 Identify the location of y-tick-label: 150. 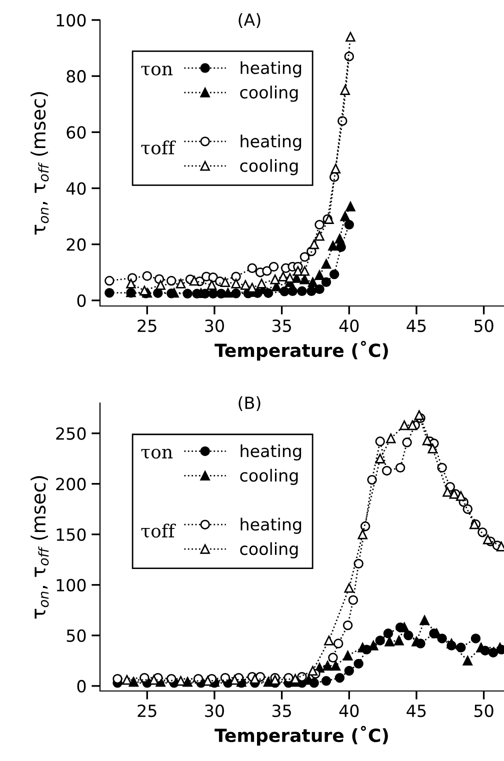
(71, 534).